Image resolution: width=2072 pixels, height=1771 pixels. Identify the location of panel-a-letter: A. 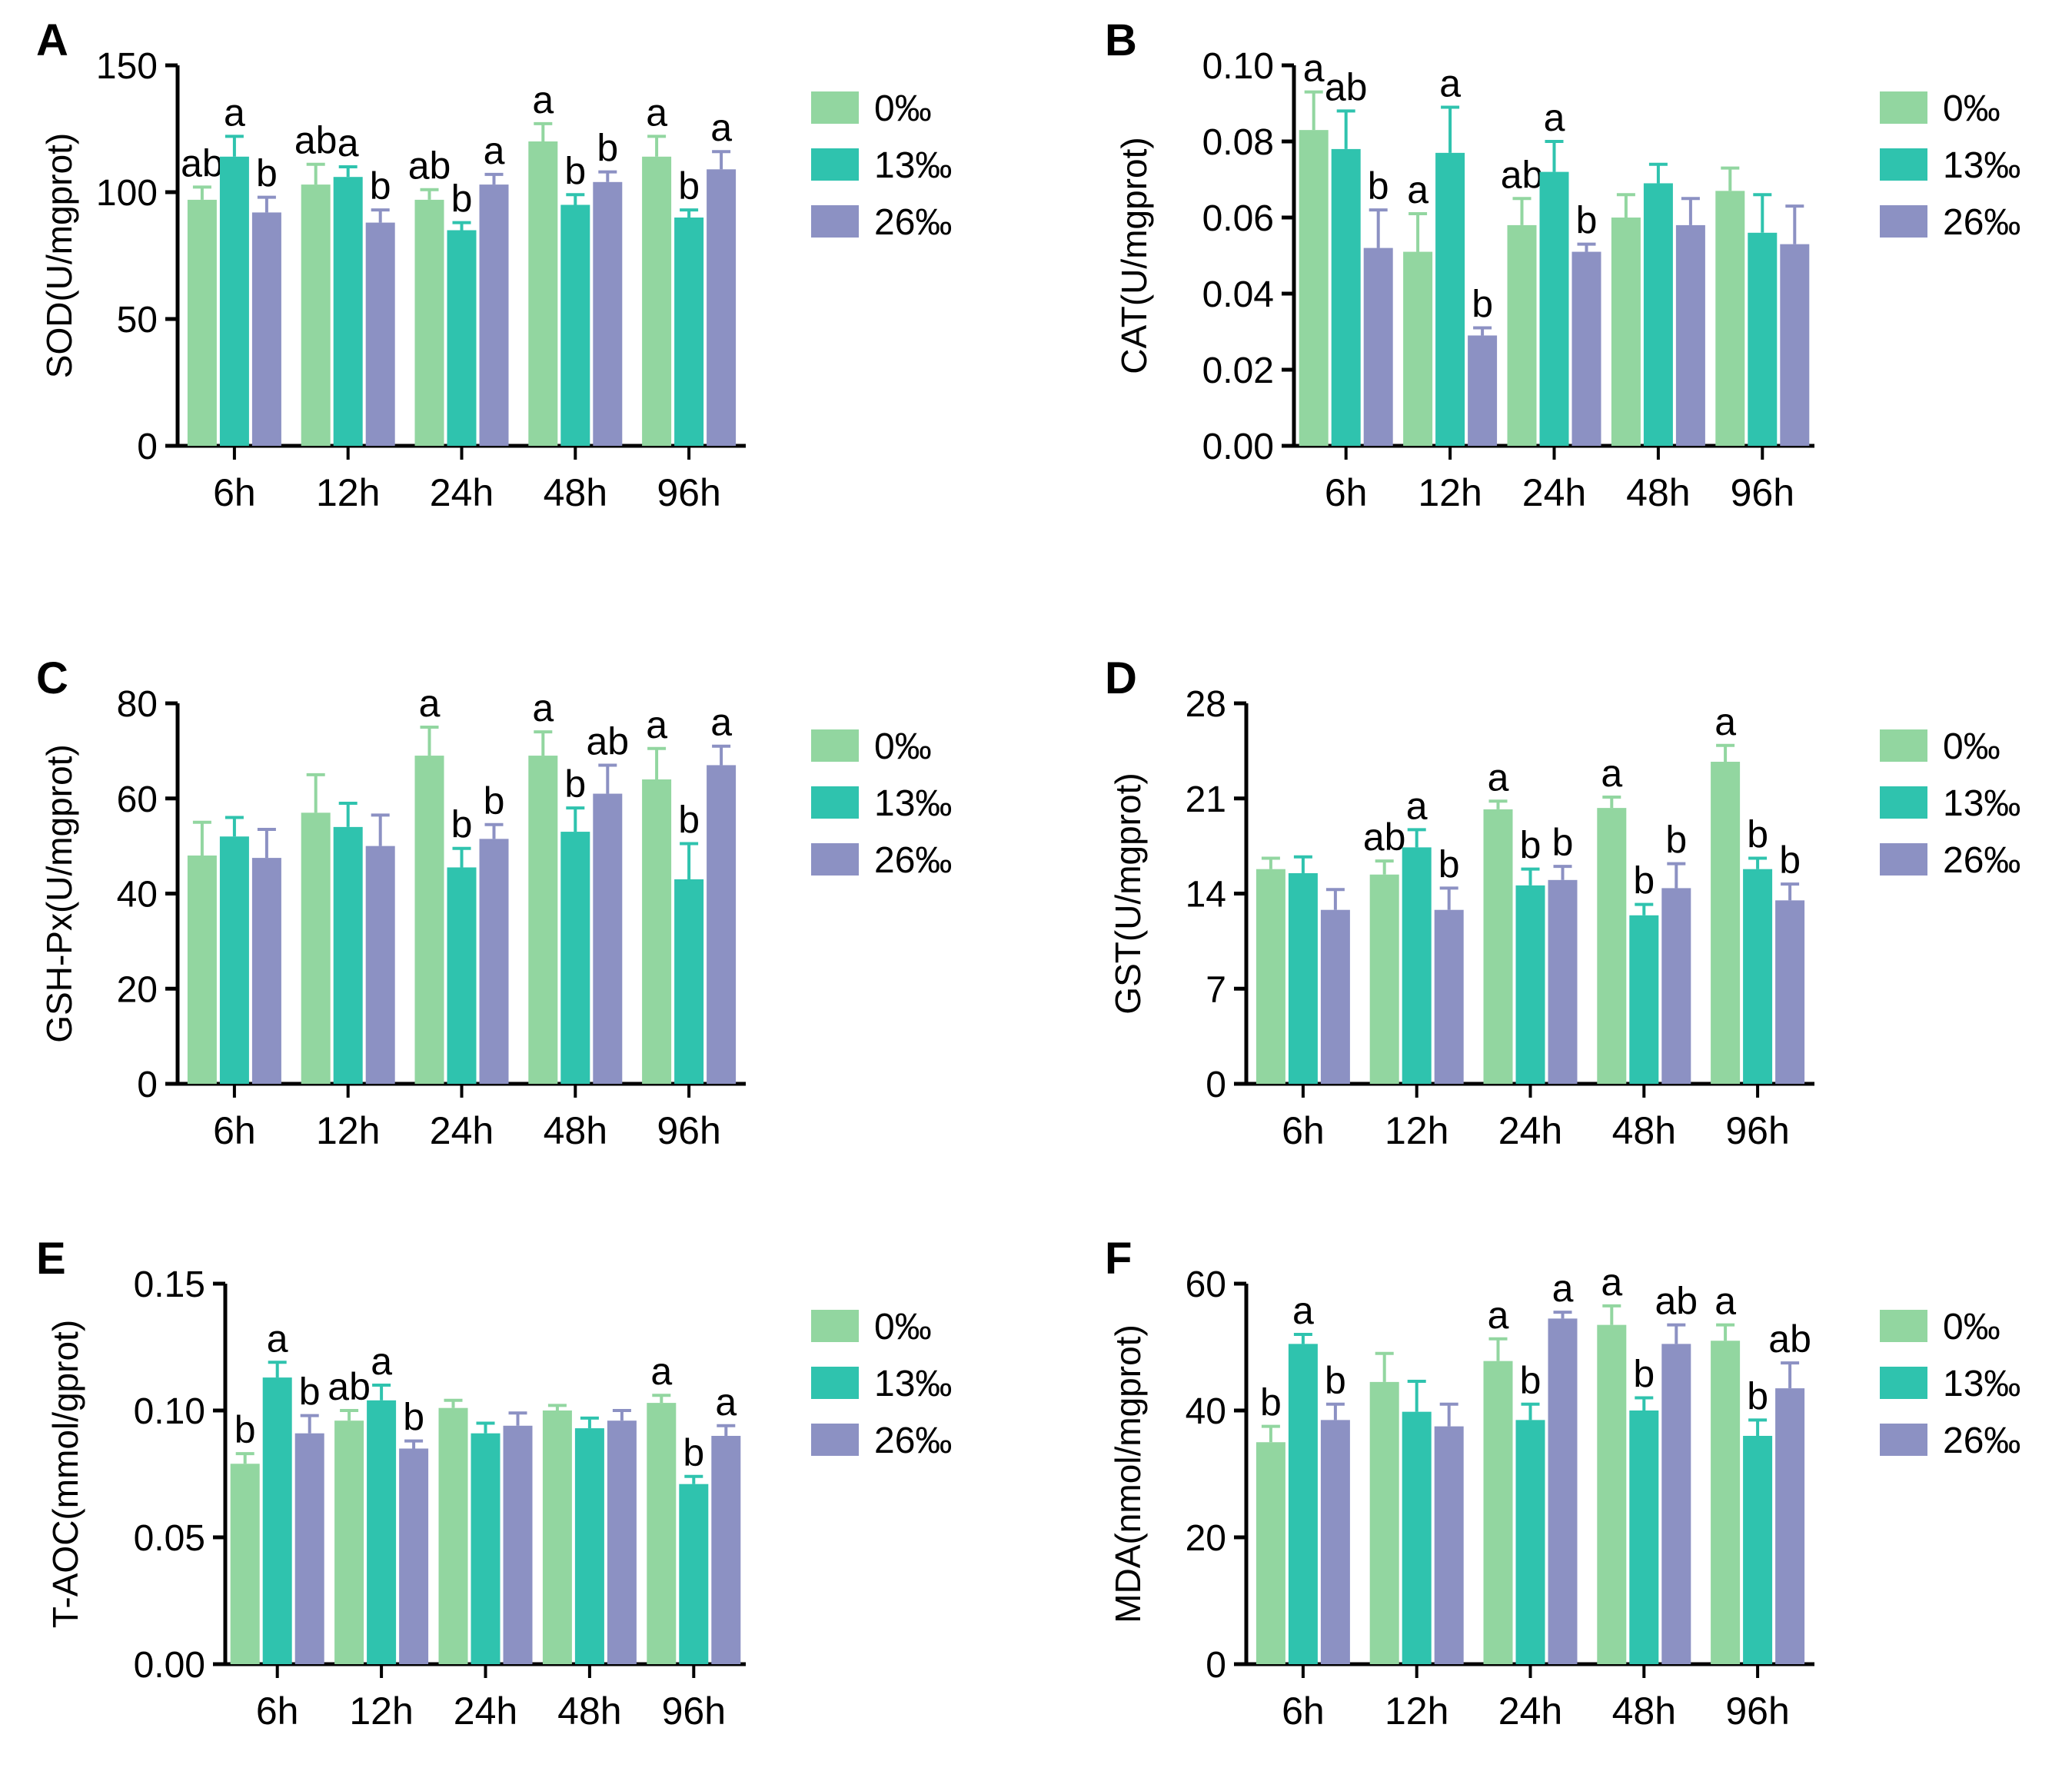
(52, 40).